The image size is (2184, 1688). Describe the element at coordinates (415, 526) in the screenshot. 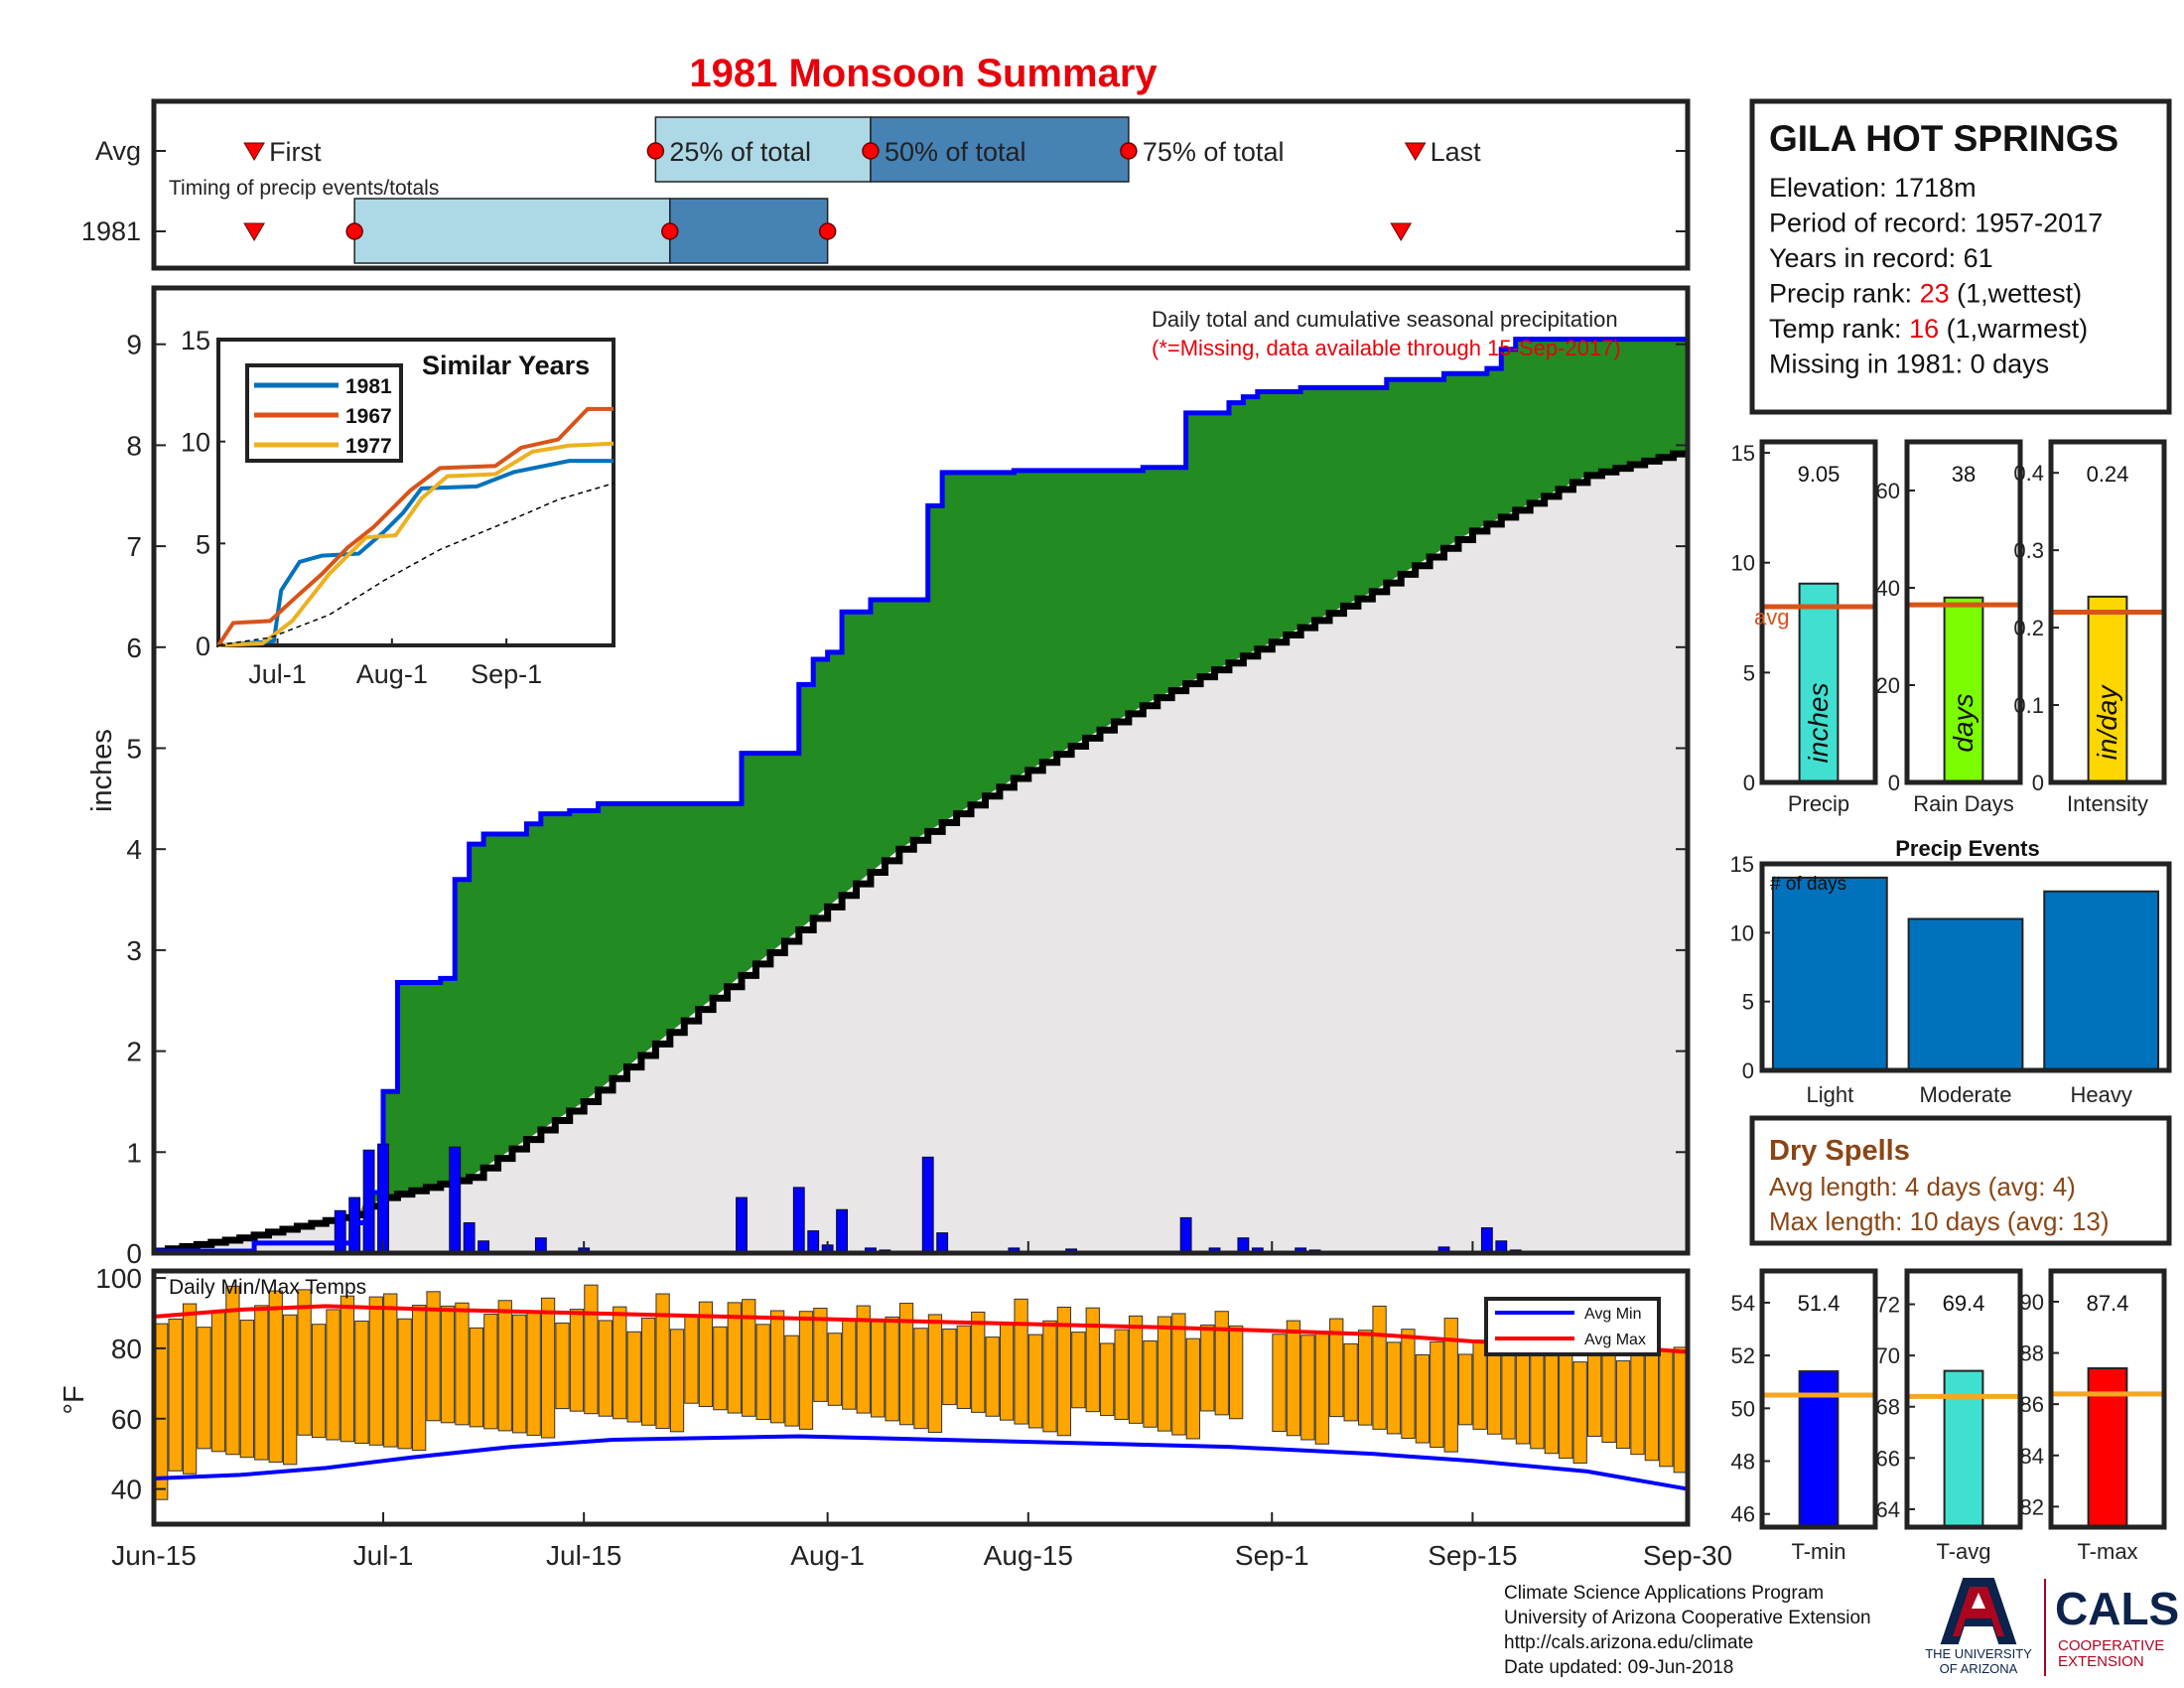

I see `inset-line-1967` at that location.